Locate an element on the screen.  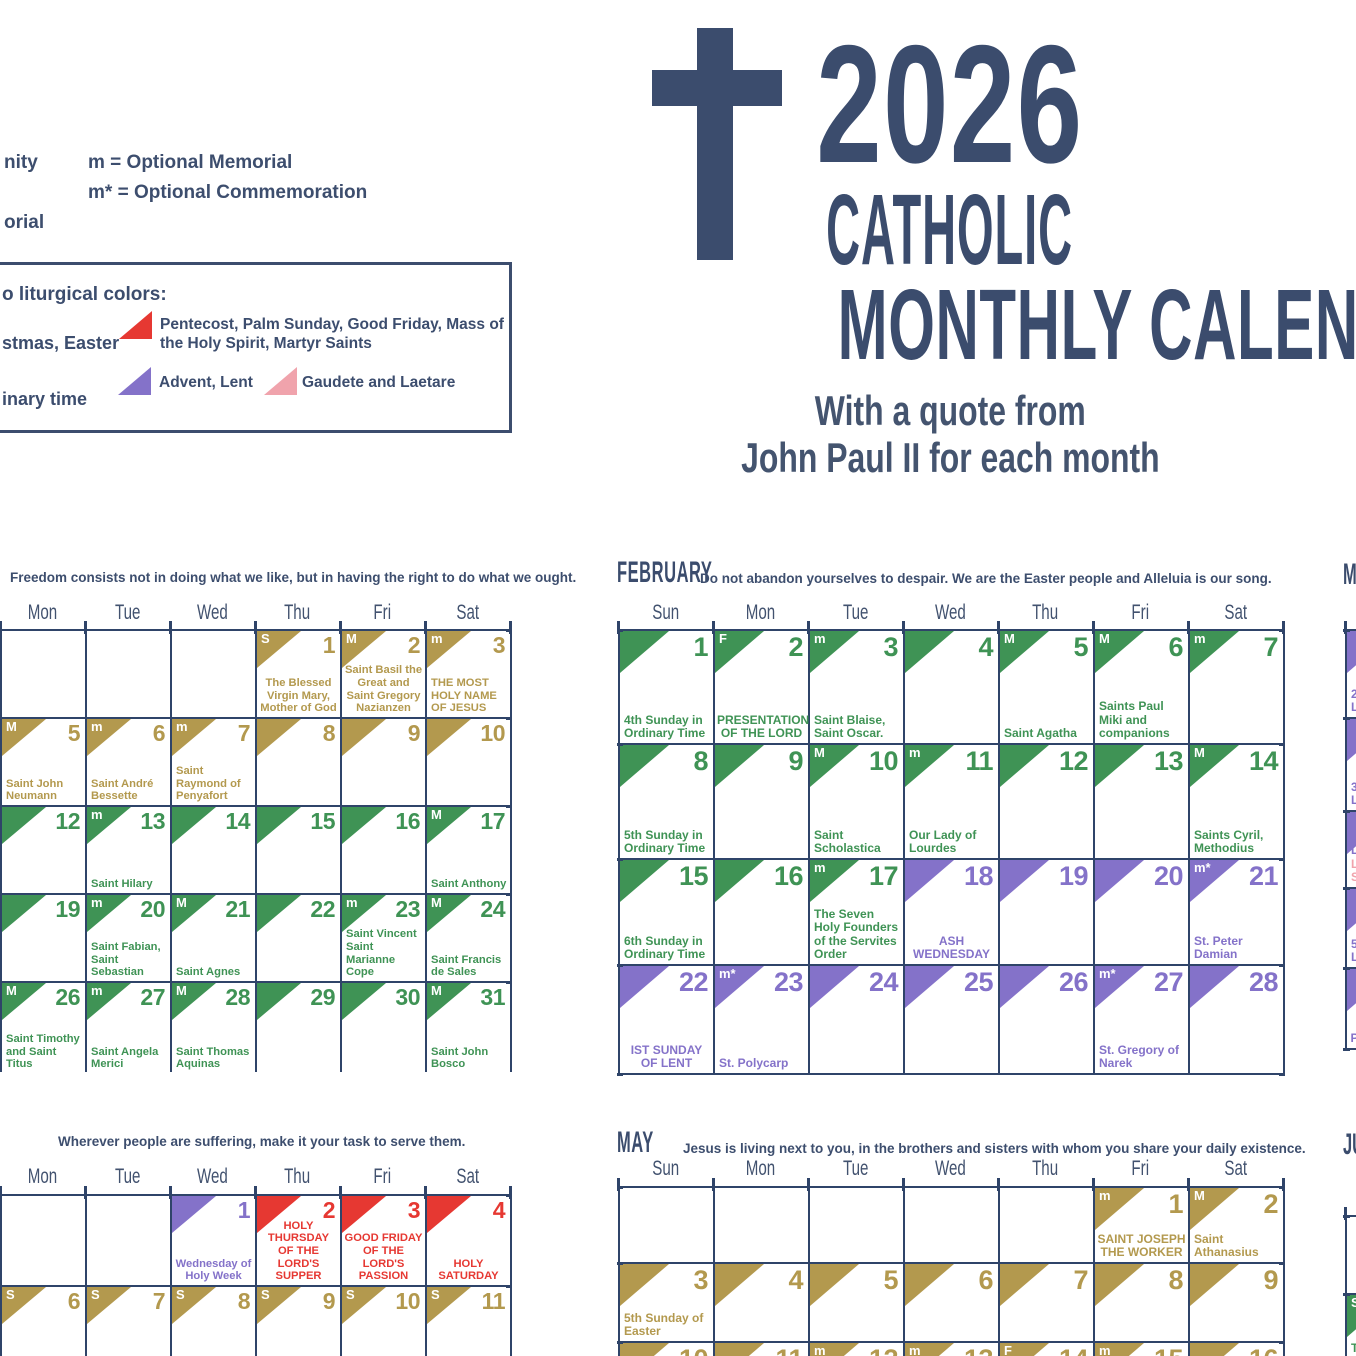
day-cell: 25 is located at coordinates (952, 1020).